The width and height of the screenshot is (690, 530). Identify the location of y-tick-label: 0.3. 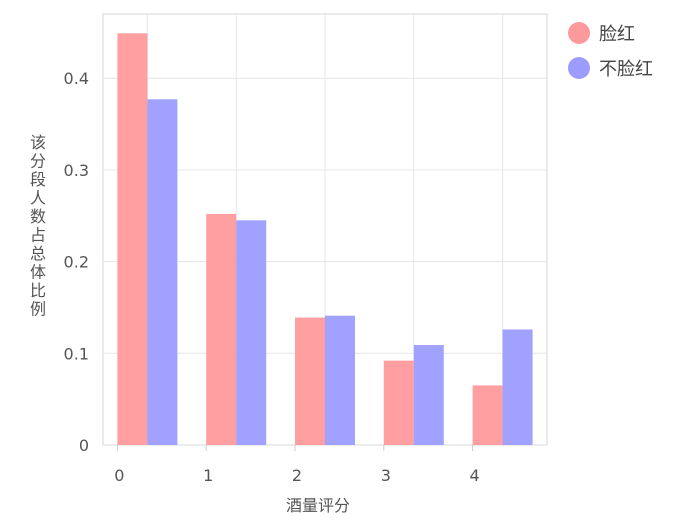
(76, 170).